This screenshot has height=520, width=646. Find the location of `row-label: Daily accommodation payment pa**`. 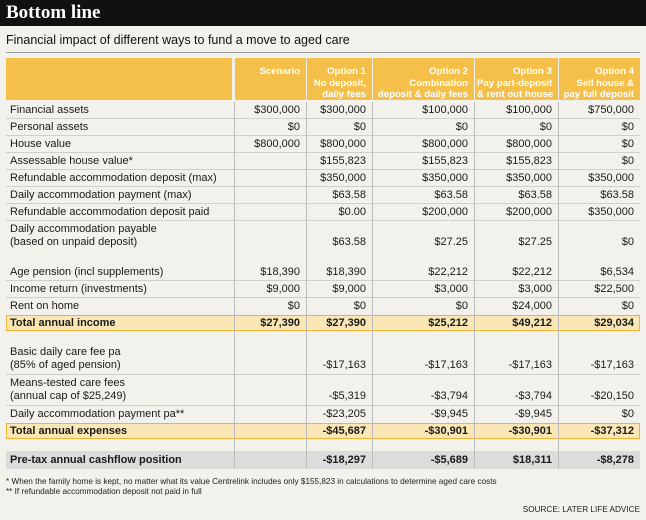

row-label: Daily accommodation payment pa** is located at coordinates (97, 414).